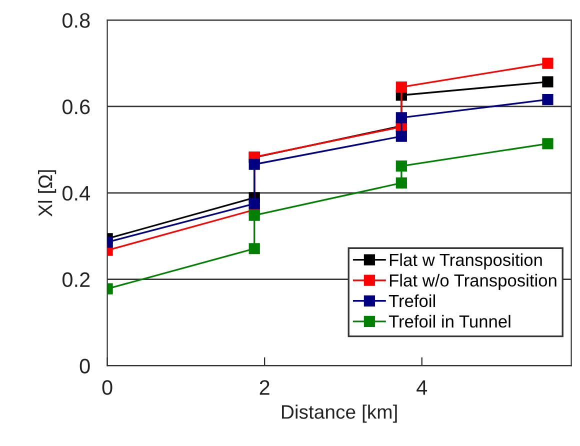 This screenshot has width=580, height=446. I want to click on x-axis-title: Distance [km], so click(339, 413).